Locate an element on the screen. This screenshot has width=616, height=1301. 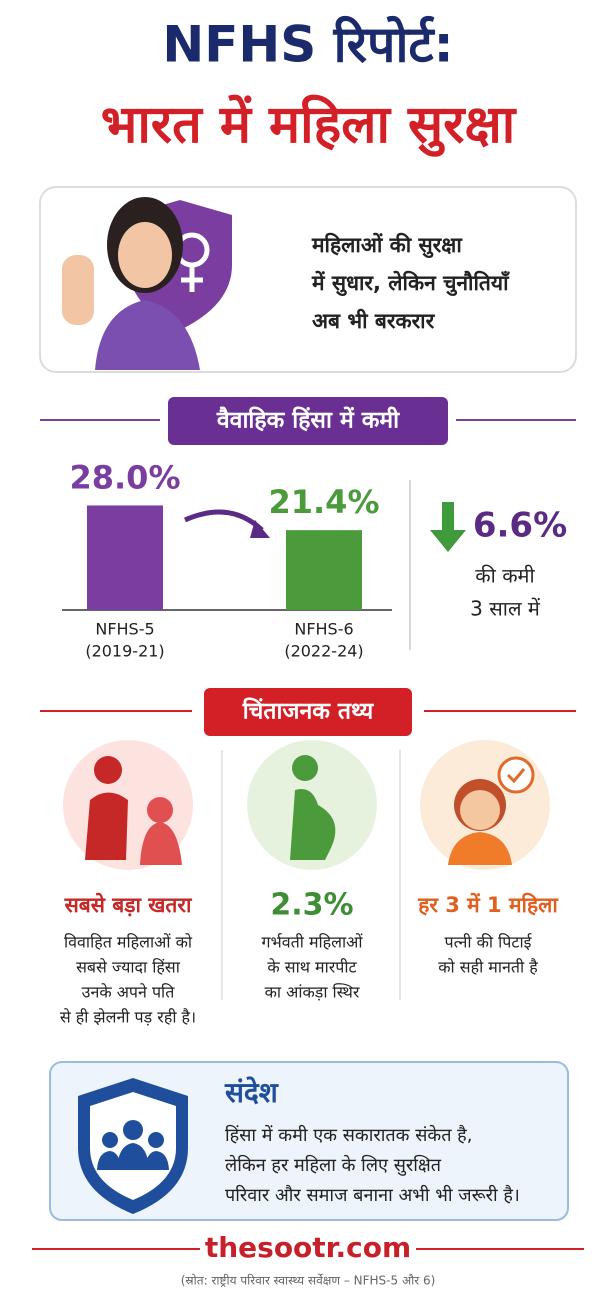
hero-text: में सुधार, लेकिन चुनौतियाँ is located at coordinates (411, 283).